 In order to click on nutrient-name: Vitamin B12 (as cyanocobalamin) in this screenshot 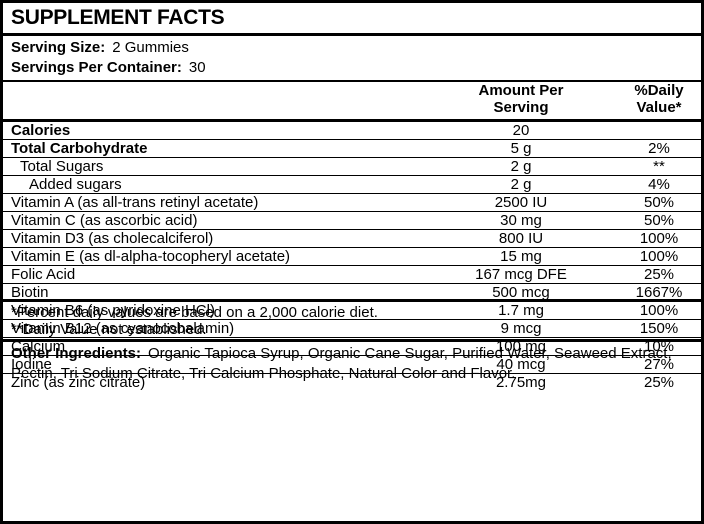, I will do `click(123, 328)`.